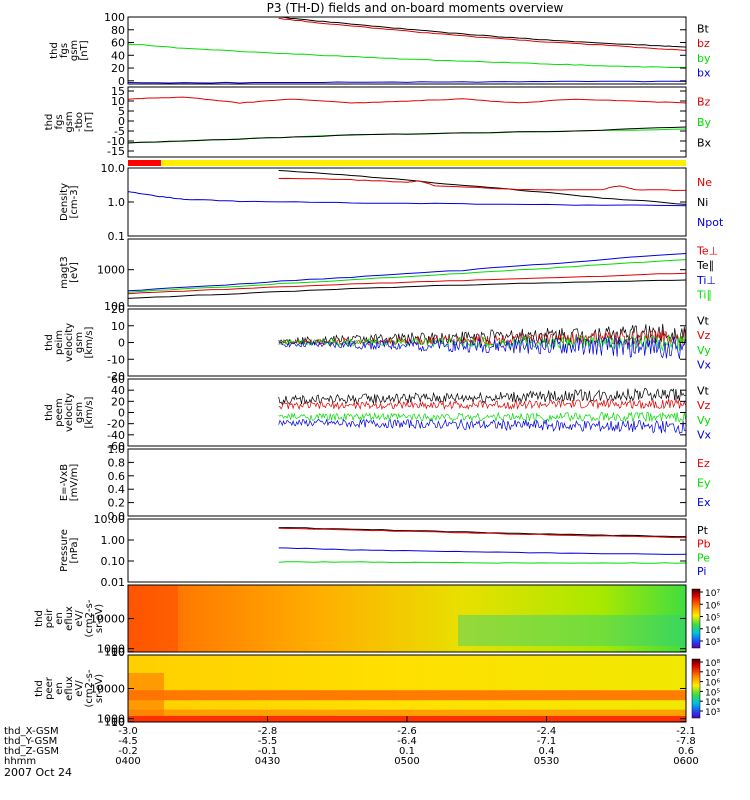 This screenshot has height=800, width=750. Describe the element at coordinates (704, 405) in the screenshot. I see `legend-peem-1: Vz` at that location.